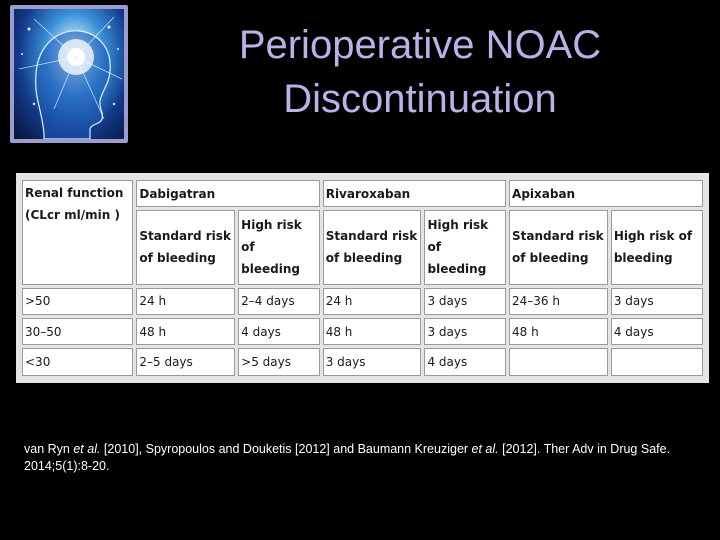 This screenshot has width=720, height=540. Describe the element at coordinates (558, 301) in the screenshot. I see `table-cell: 24–36 h` at that location.